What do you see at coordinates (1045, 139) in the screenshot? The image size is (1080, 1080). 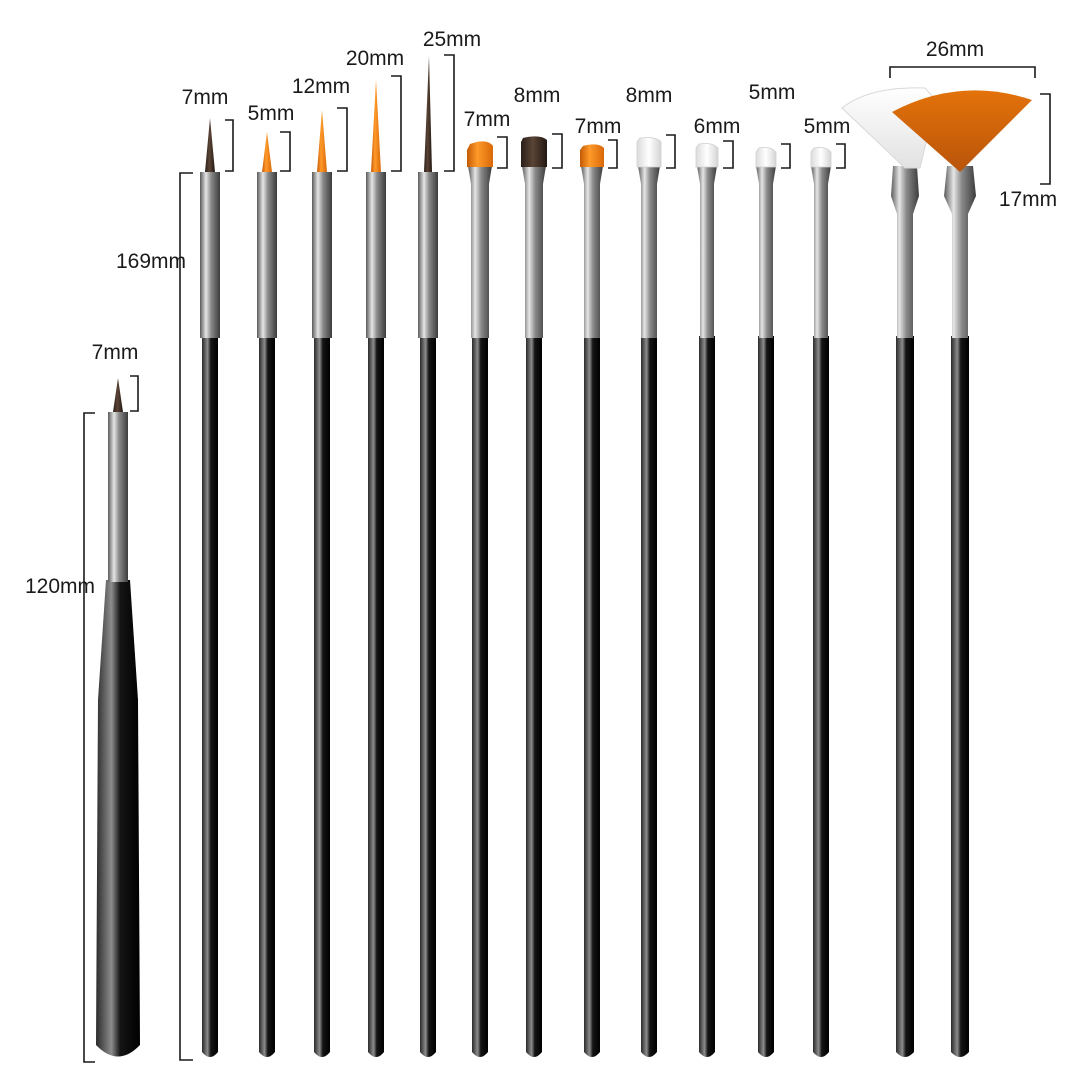 I see `bracket-fan-height` at bounding box center [1045, 139].